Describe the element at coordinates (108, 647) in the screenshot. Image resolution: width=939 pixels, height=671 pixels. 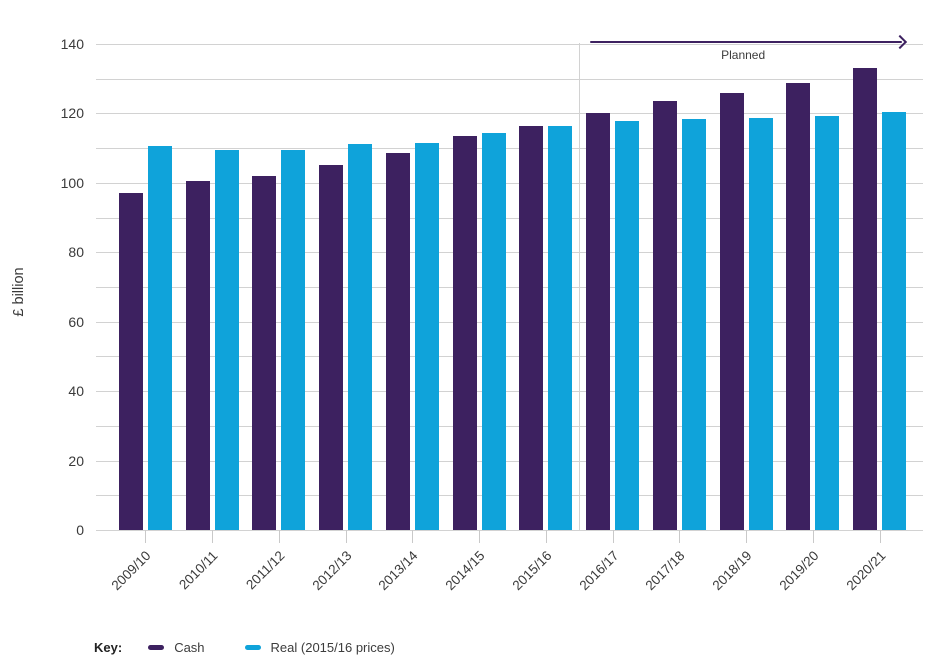
I see `legend-key-label: Key:` at that location.